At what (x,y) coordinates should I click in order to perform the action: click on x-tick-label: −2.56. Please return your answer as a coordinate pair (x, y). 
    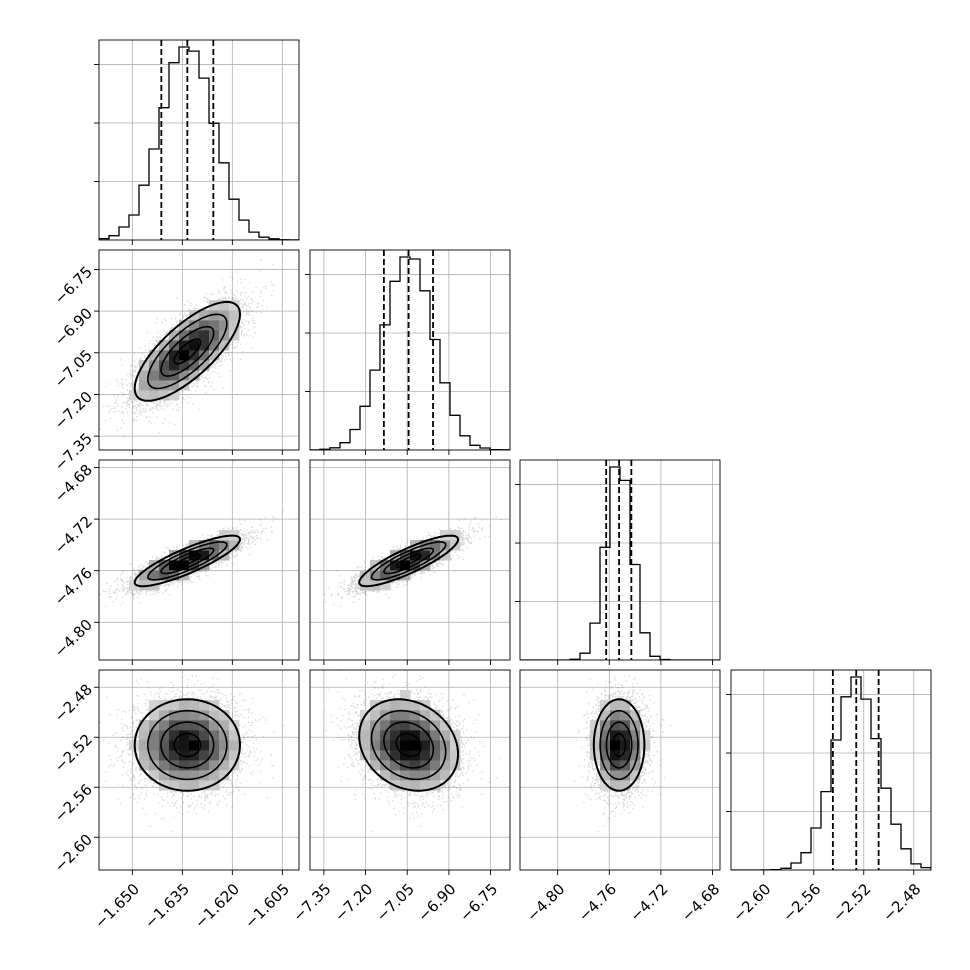
    Looking at the image, I should click on (801, 902).